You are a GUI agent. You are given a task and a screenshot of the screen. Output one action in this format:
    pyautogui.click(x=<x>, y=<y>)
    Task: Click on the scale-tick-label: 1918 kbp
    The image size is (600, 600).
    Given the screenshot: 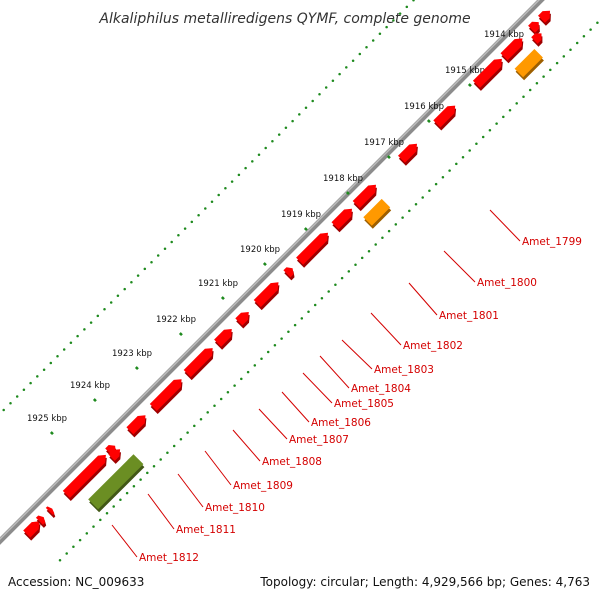 What is the action you would take?
    pyautogui.click(x=343, y=179)
    